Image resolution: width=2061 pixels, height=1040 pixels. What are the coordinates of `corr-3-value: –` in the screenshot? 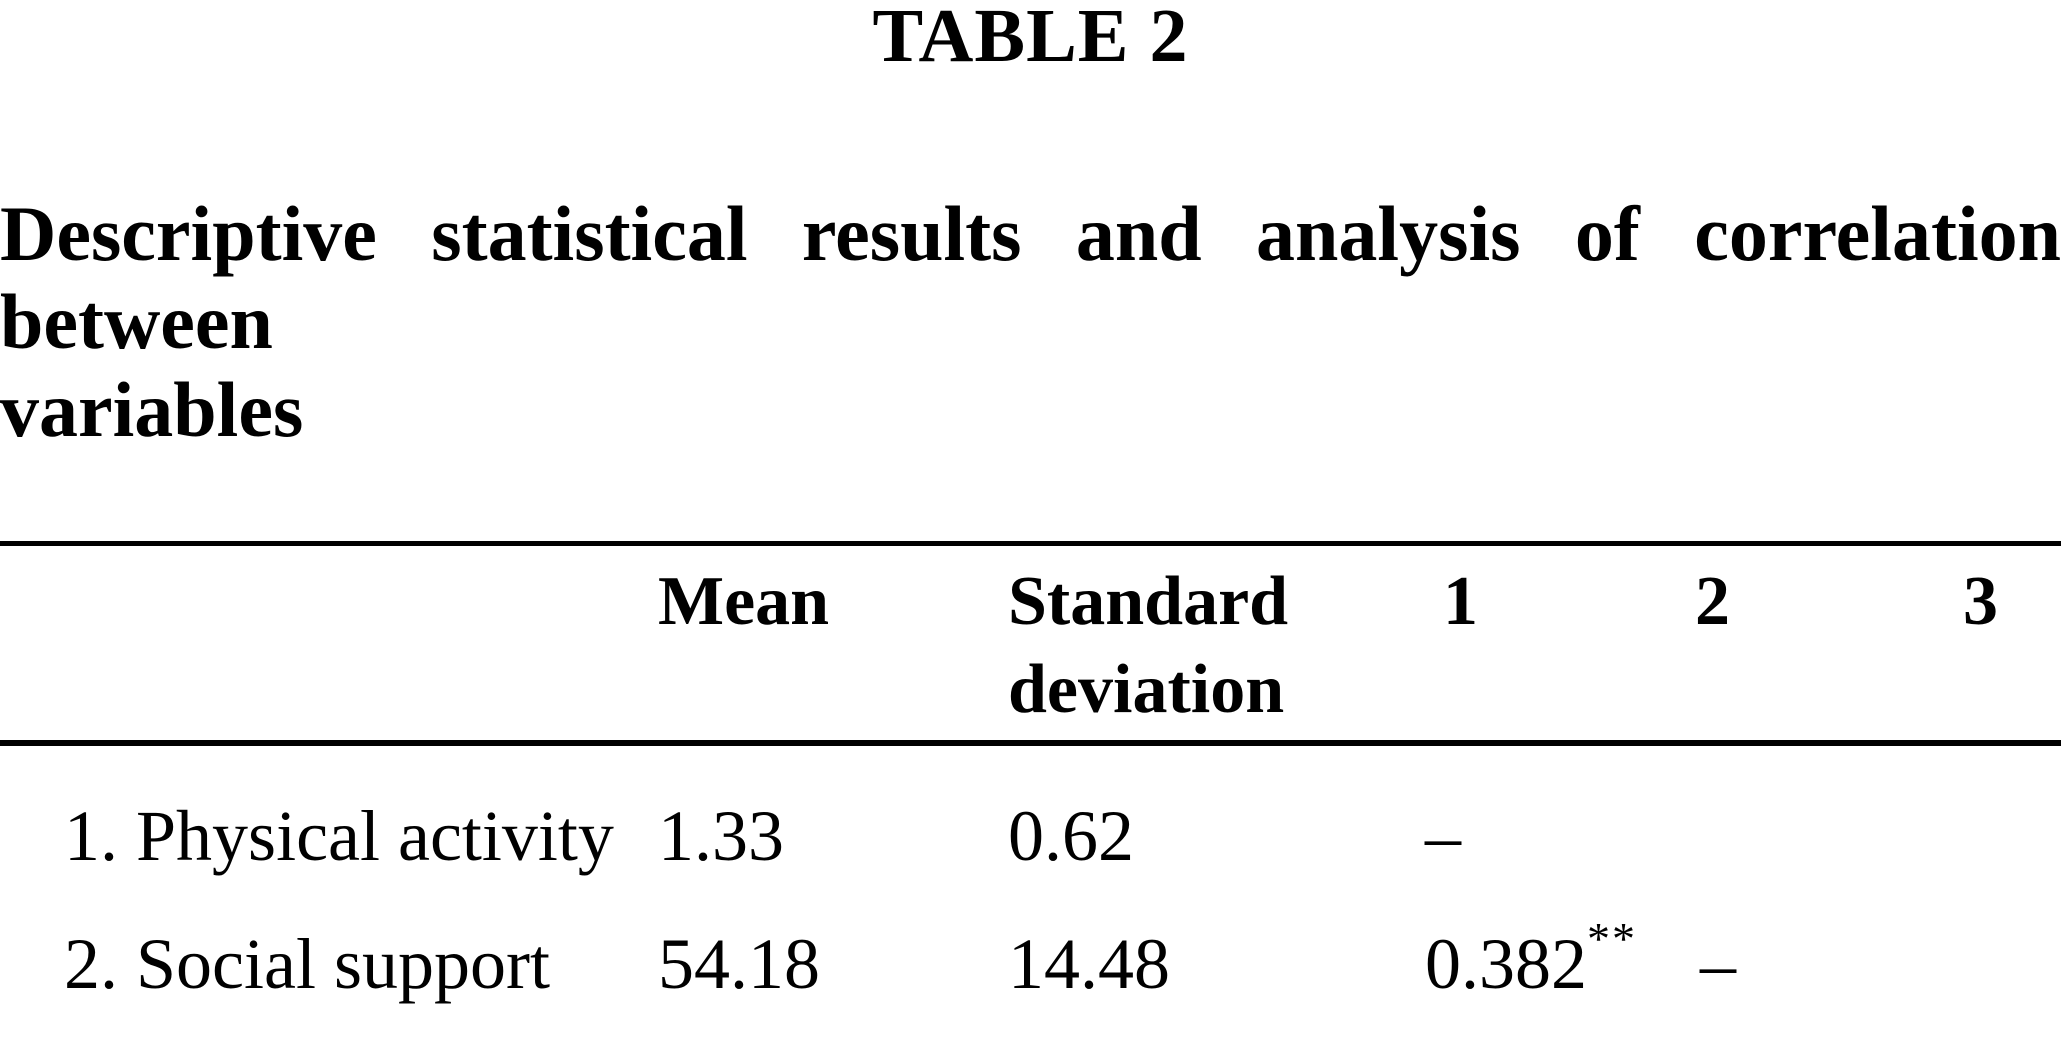 It's located at (2005, 1021).